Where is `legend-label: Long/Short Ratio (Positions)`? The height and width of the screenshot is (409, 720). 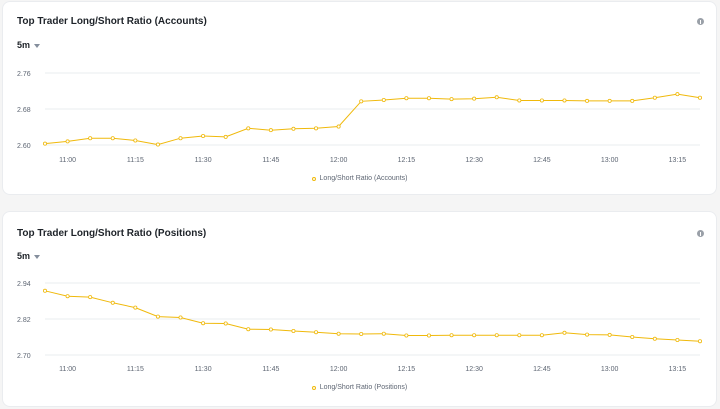 legend-label: Long/Short Ratio (Positions) is located at coordinates (363, 387).